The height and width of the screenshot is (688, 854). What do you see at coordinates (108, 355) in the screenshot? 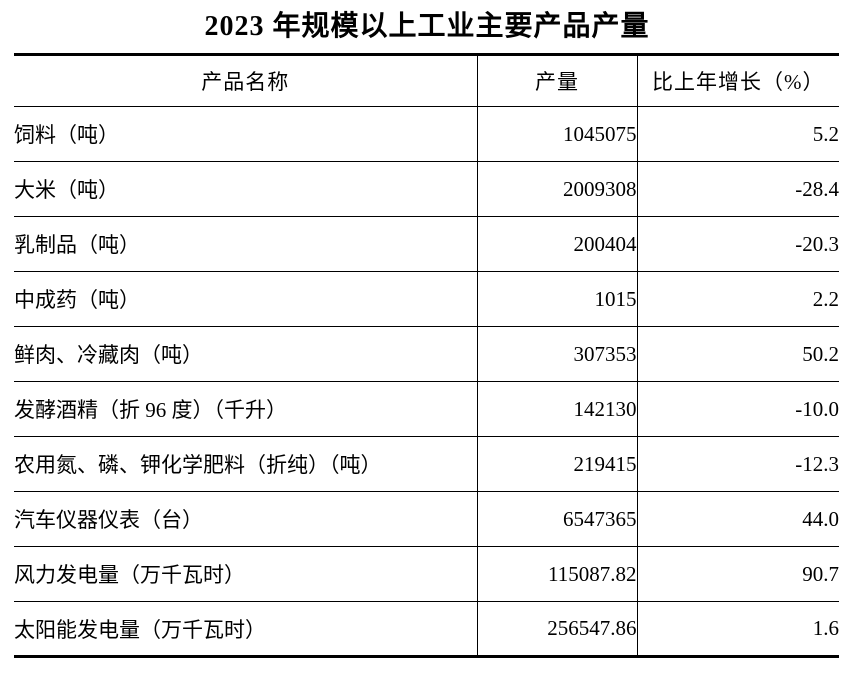
I see `product-name-cell: 鲜肉、冷藏肉（吨）` at bounding box center [108, 355].